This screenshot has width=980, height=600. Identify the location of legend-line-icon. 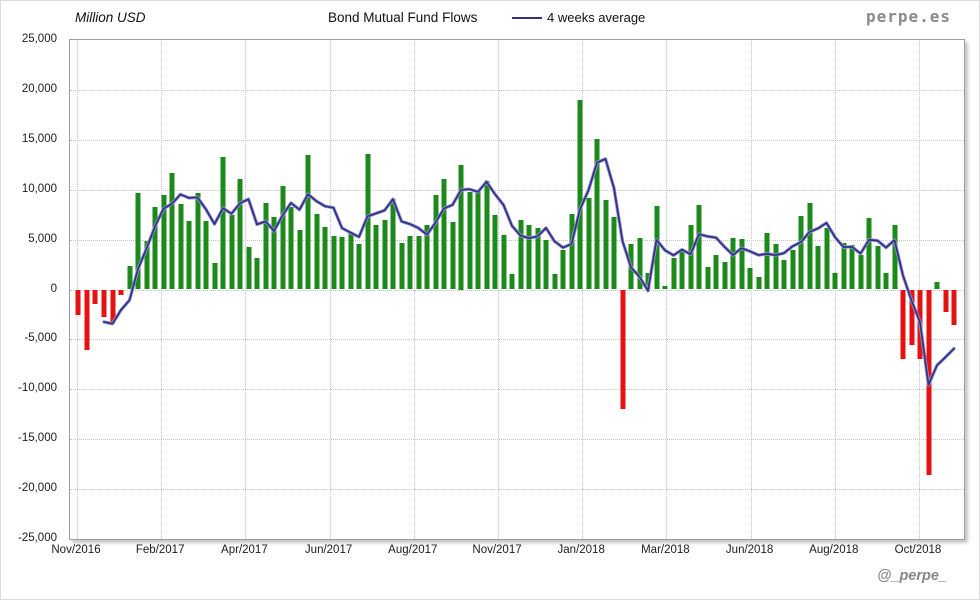
(527, 17).